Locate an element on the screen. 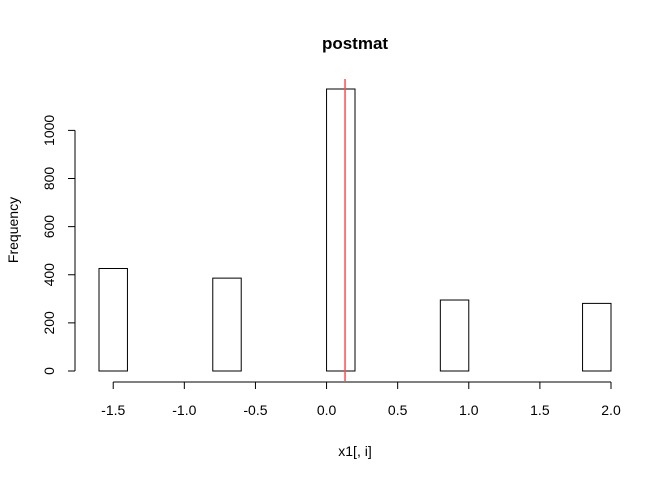 The width and height of the screenshot is (672, 480). y-tick-label: 0 is located at coordinates (49, 371).